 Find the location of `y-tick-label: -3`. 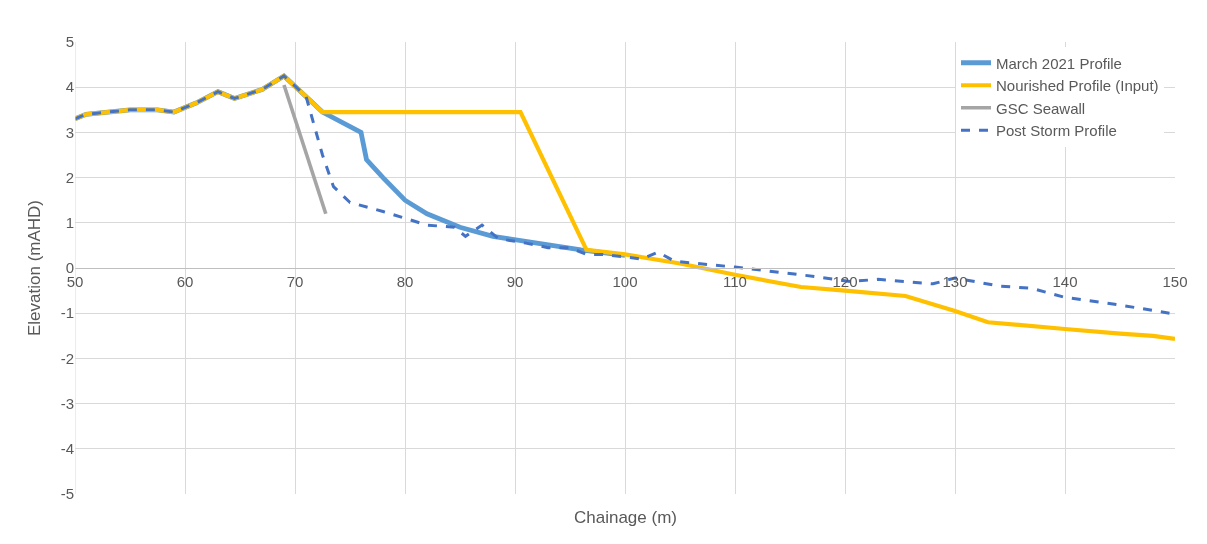

y-tick-label: -3 is located at coordinates (67, 403).